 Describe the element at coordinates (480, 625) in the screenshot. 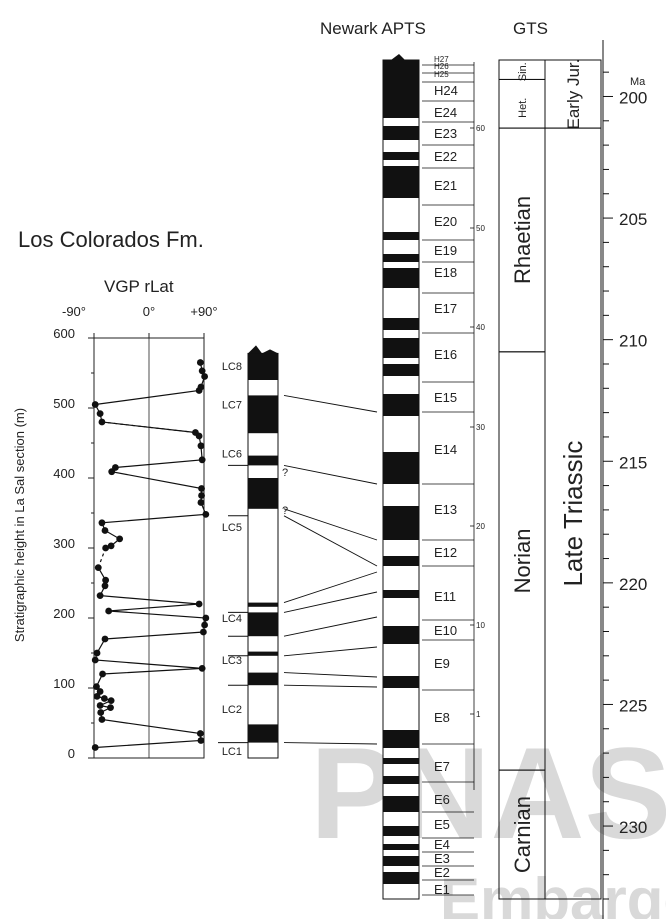

I see `newark-cycle-label: 10` at that location.